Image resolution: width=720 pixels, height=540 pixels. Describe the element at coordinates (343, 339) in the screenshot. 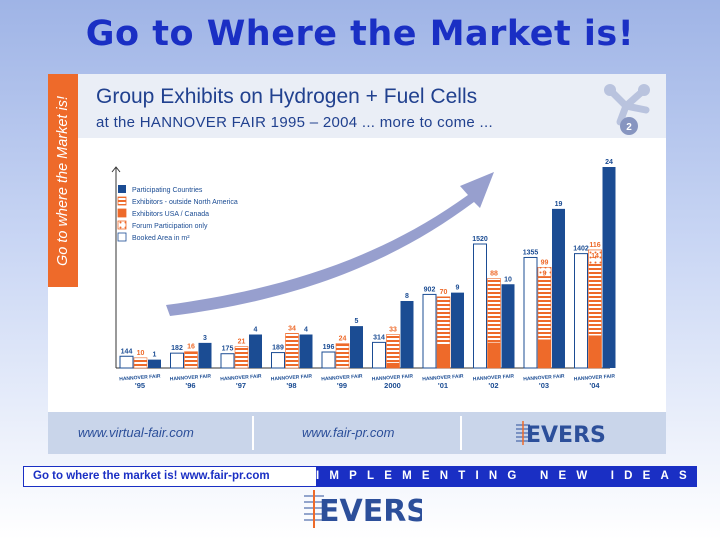

I see `label-exhibitors: 24` at that location.